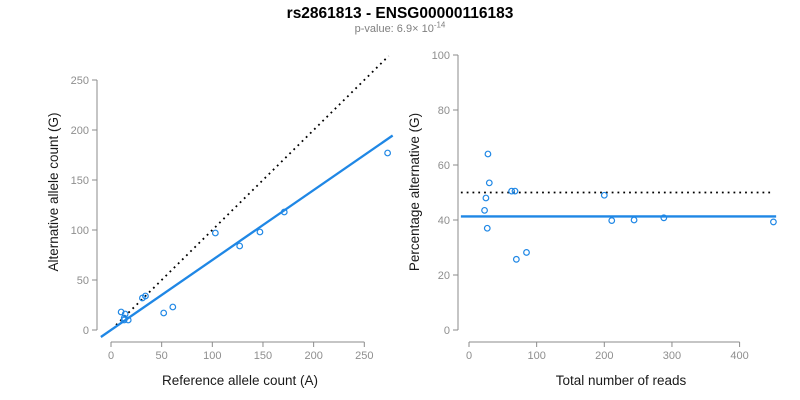 The image size is (800, 400). Describe the element at coordinates (80, 181) in the screenshot. I see `y-tick-label: 150` at that location.